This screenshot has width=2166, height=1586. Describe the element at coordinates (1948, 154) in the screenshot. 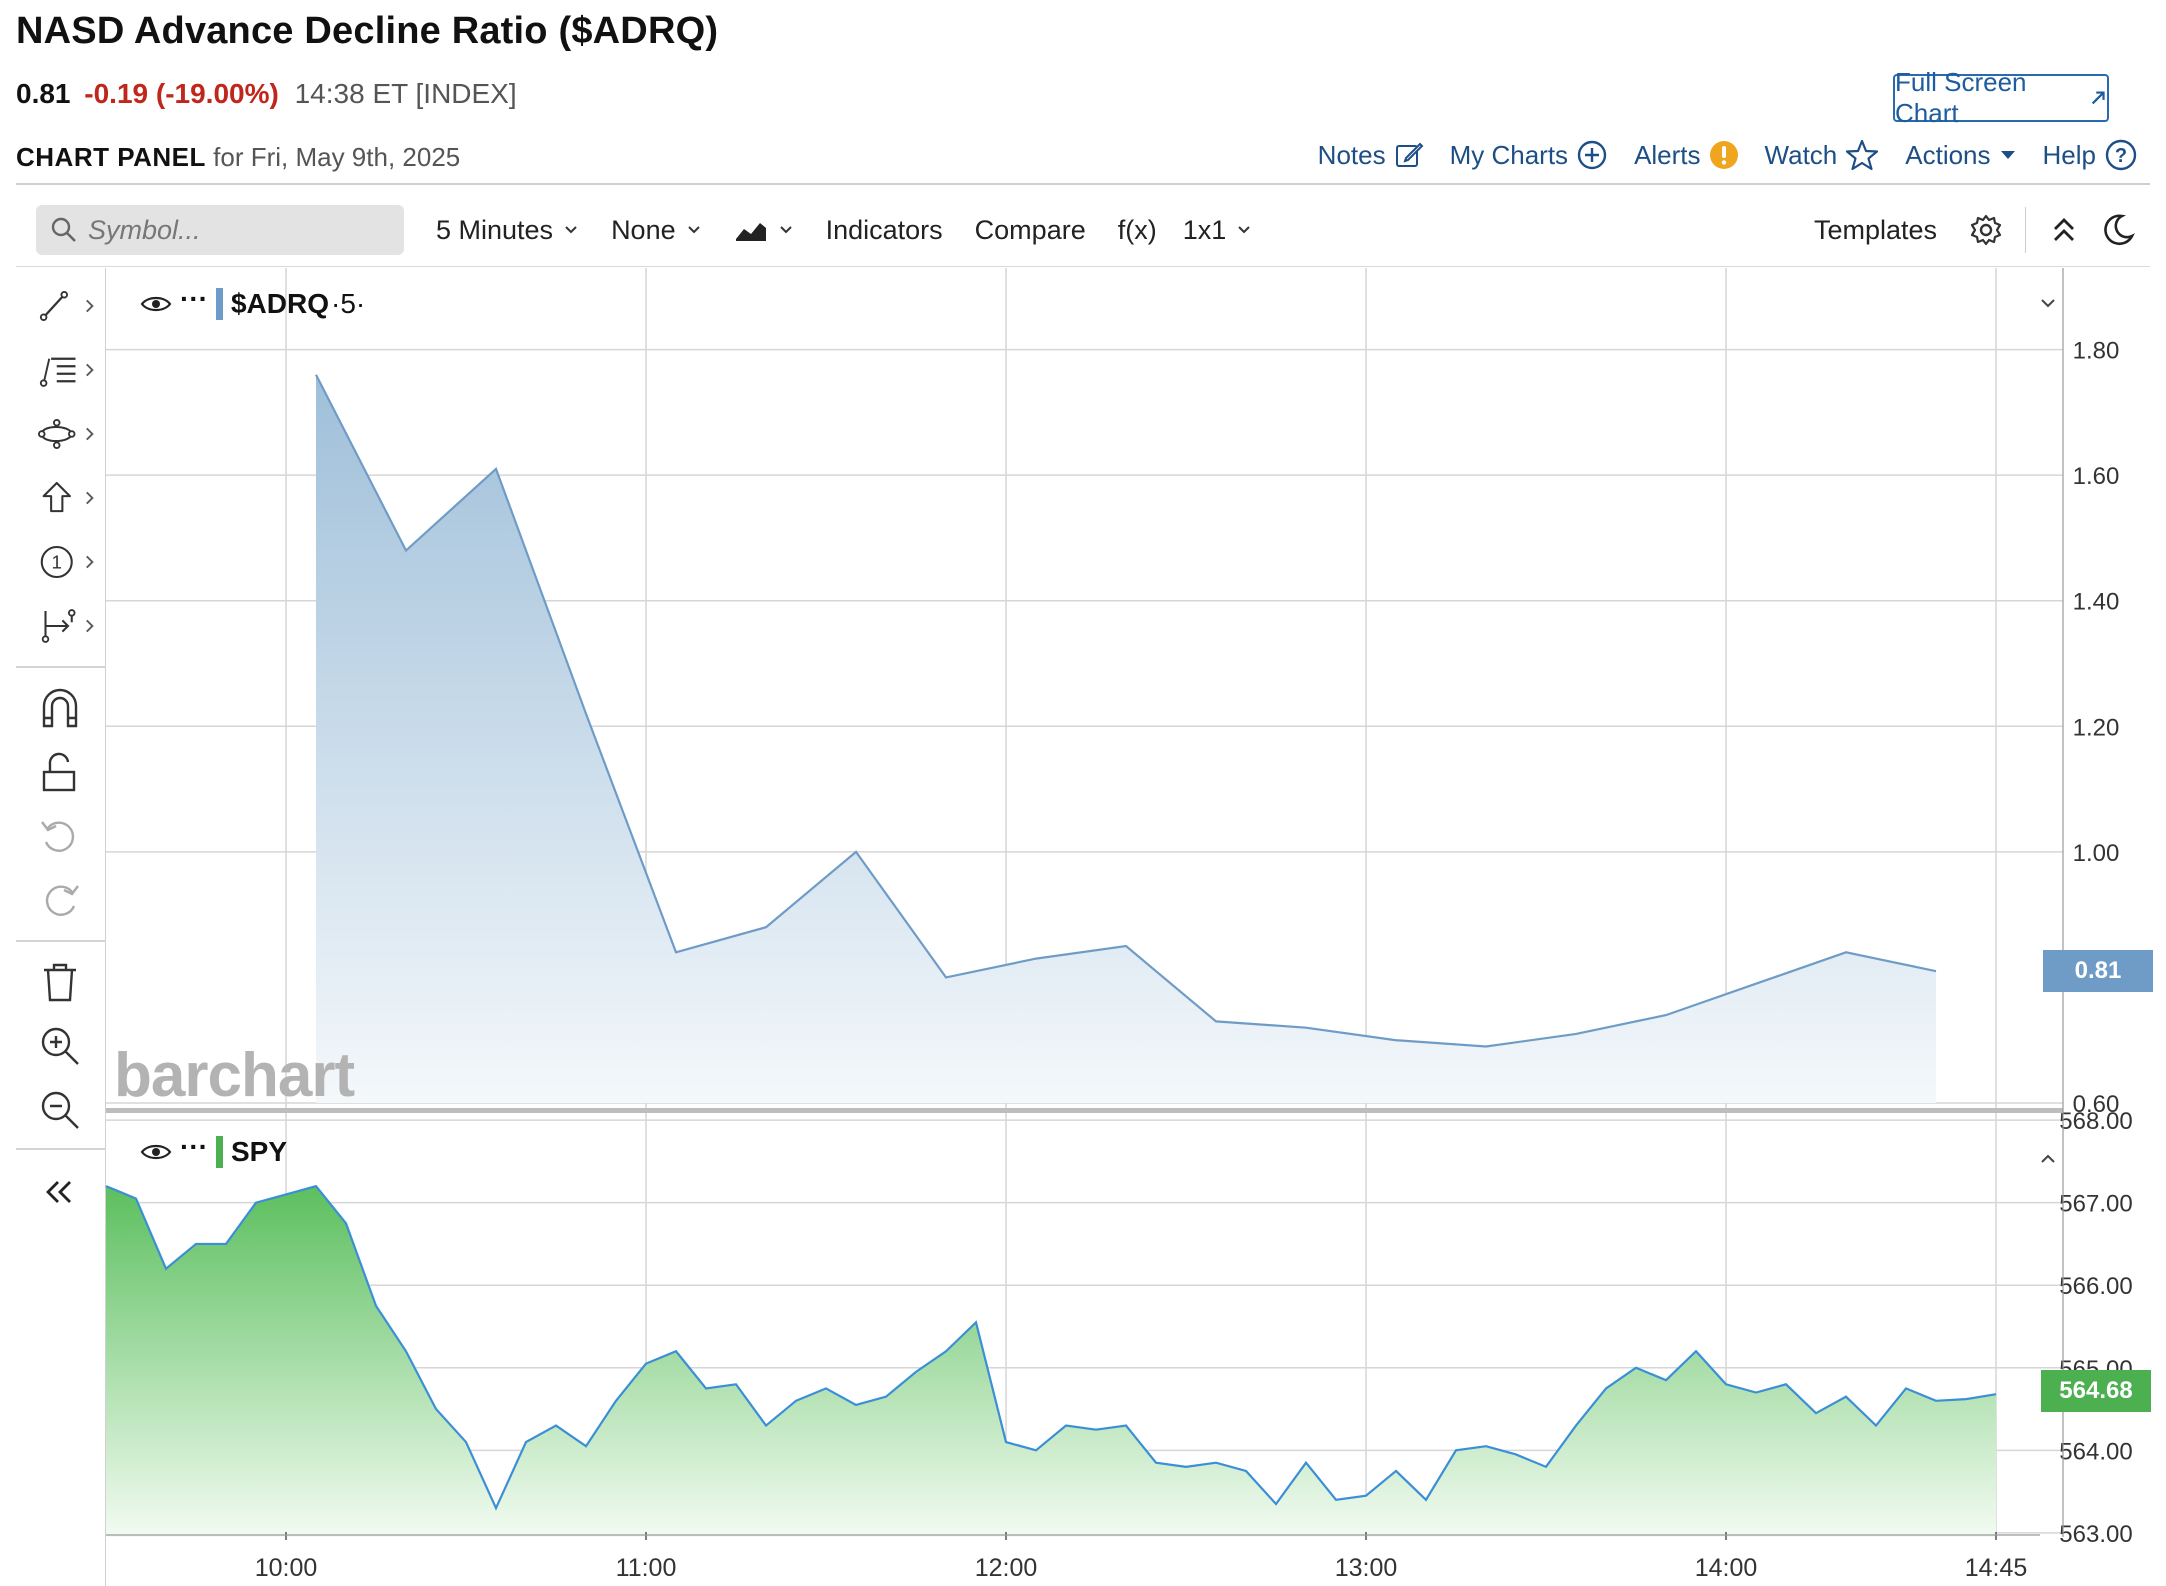

I see `actions-label: Actions` at that location.